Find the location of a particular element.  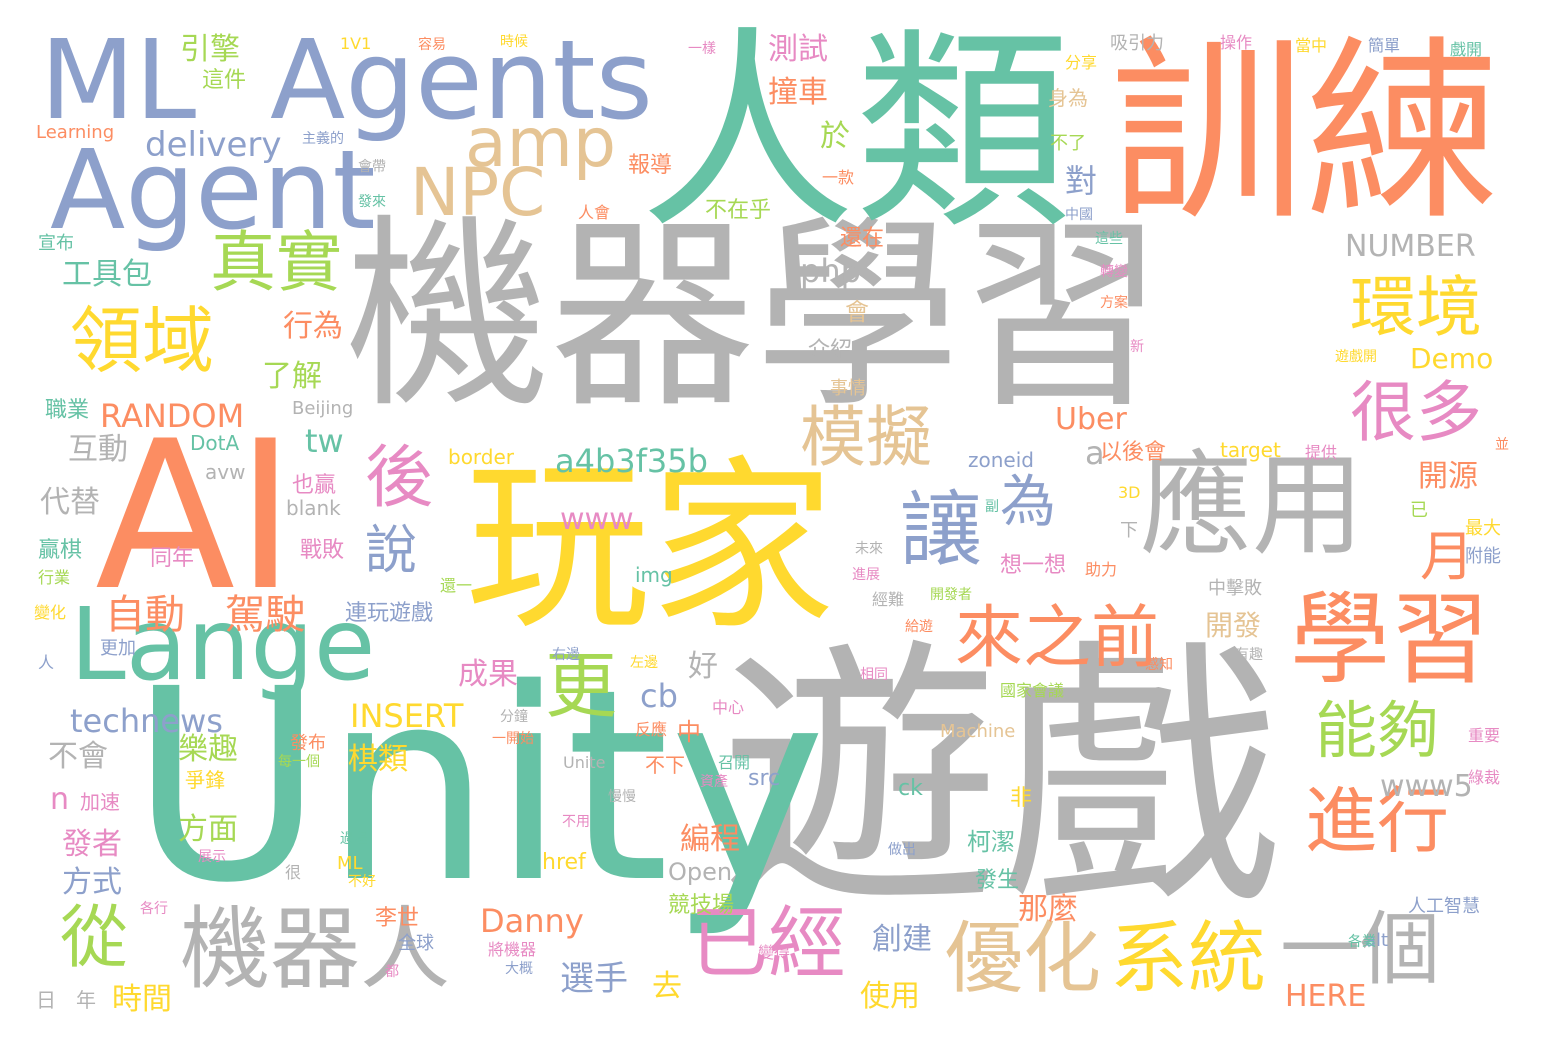

word-cloud-word: 應用 is located at coordinates (1252, 506).